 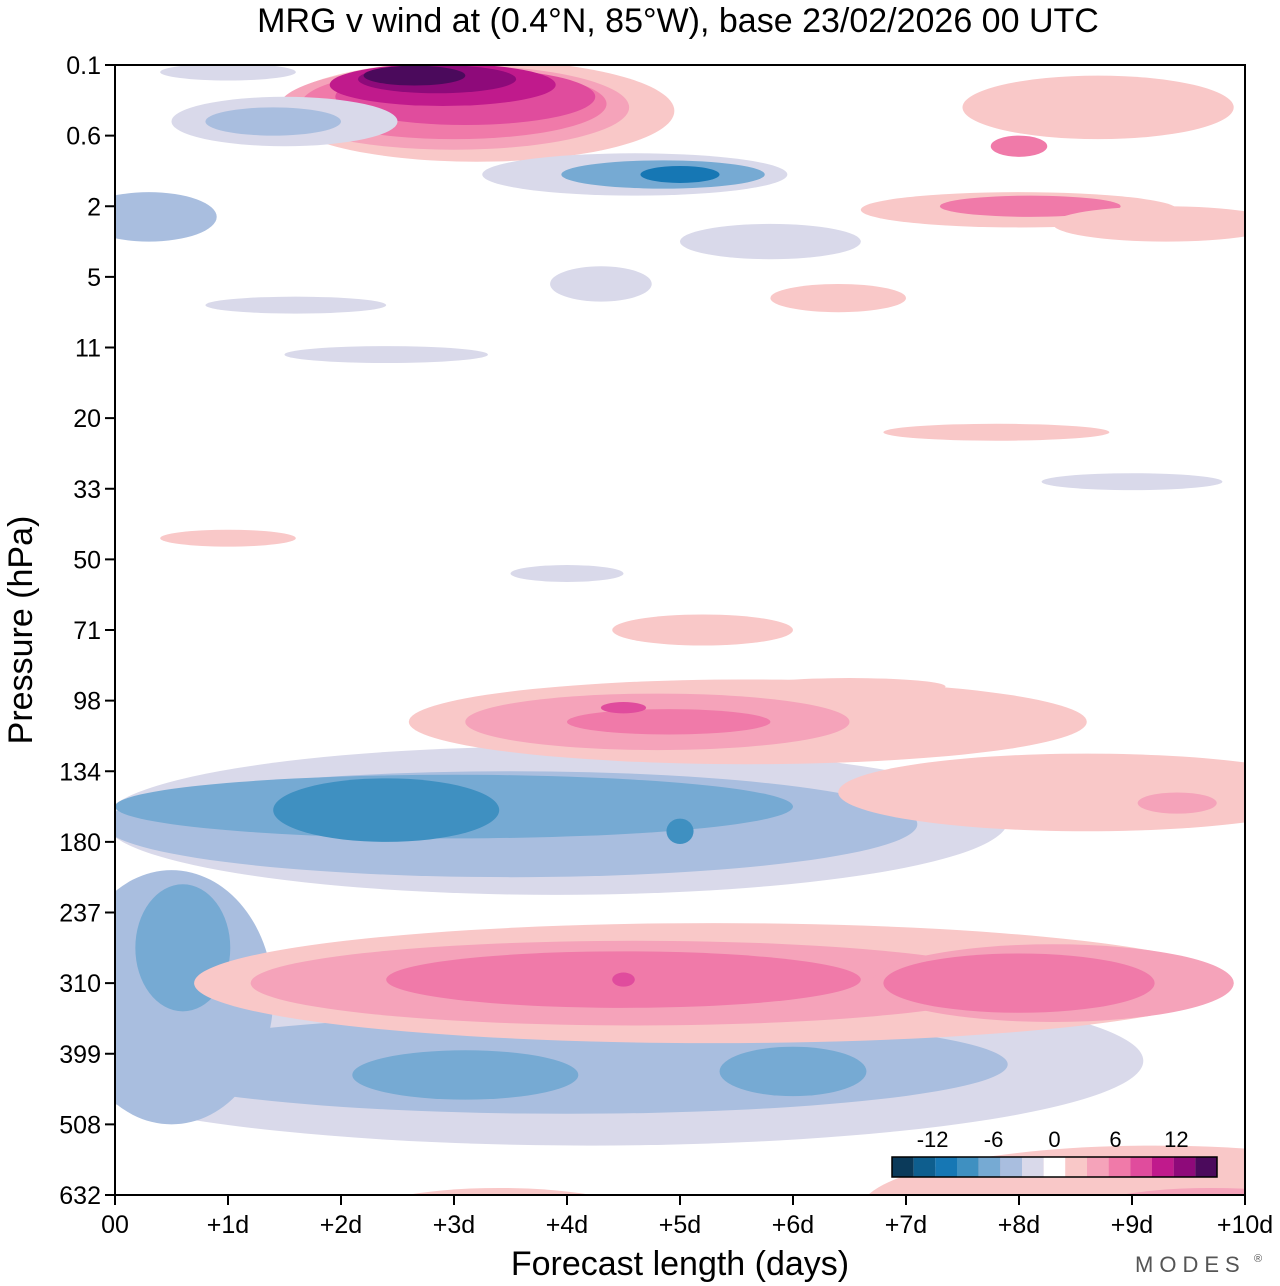 What do you see at coordinates (87, 560) in the screenshot?
I see `y-tick-label: 50` at bounding box center [87, 560].